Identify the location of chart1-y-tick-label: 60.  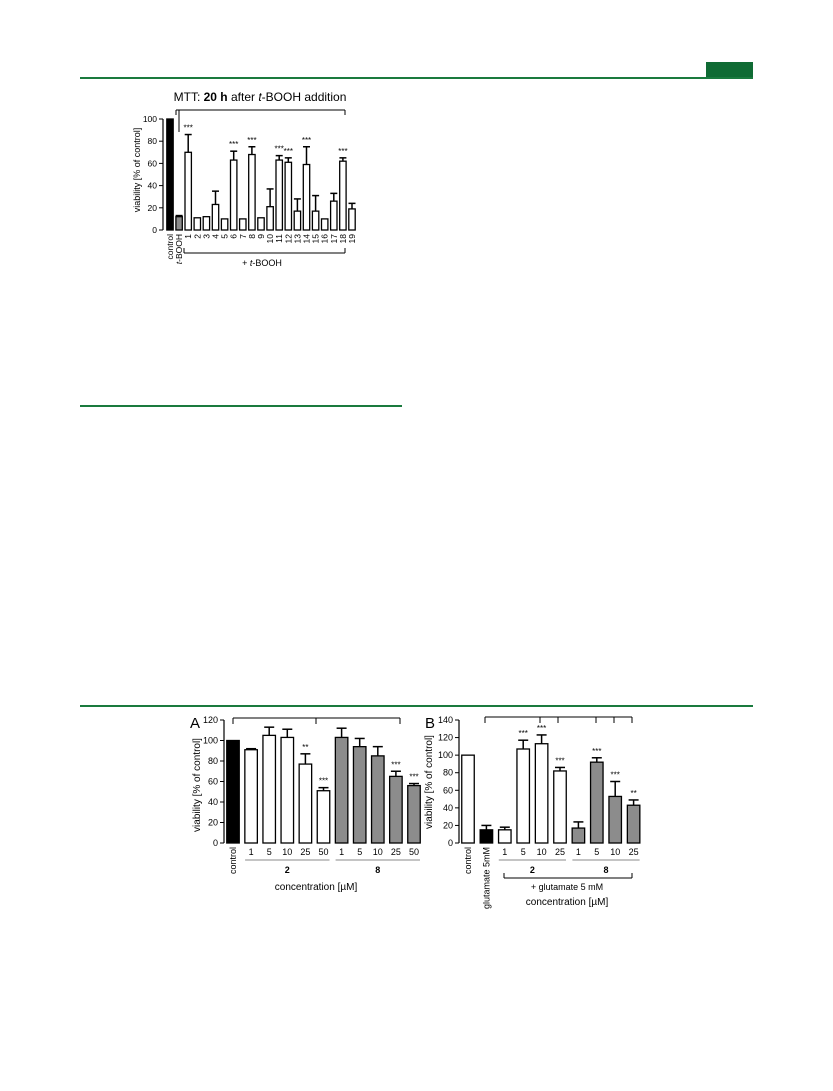
(153, 163).